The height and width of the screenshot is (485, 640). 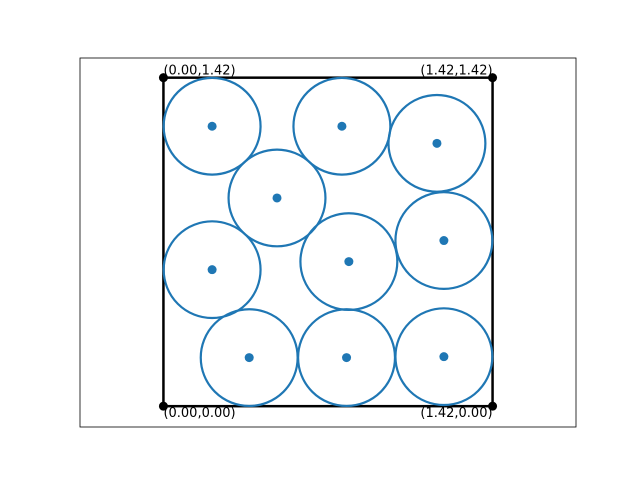 What do you see at coordinates (493, 406) in the screenshot?
I see `corner-point-bottom-right` at bounding box center [493, 406].